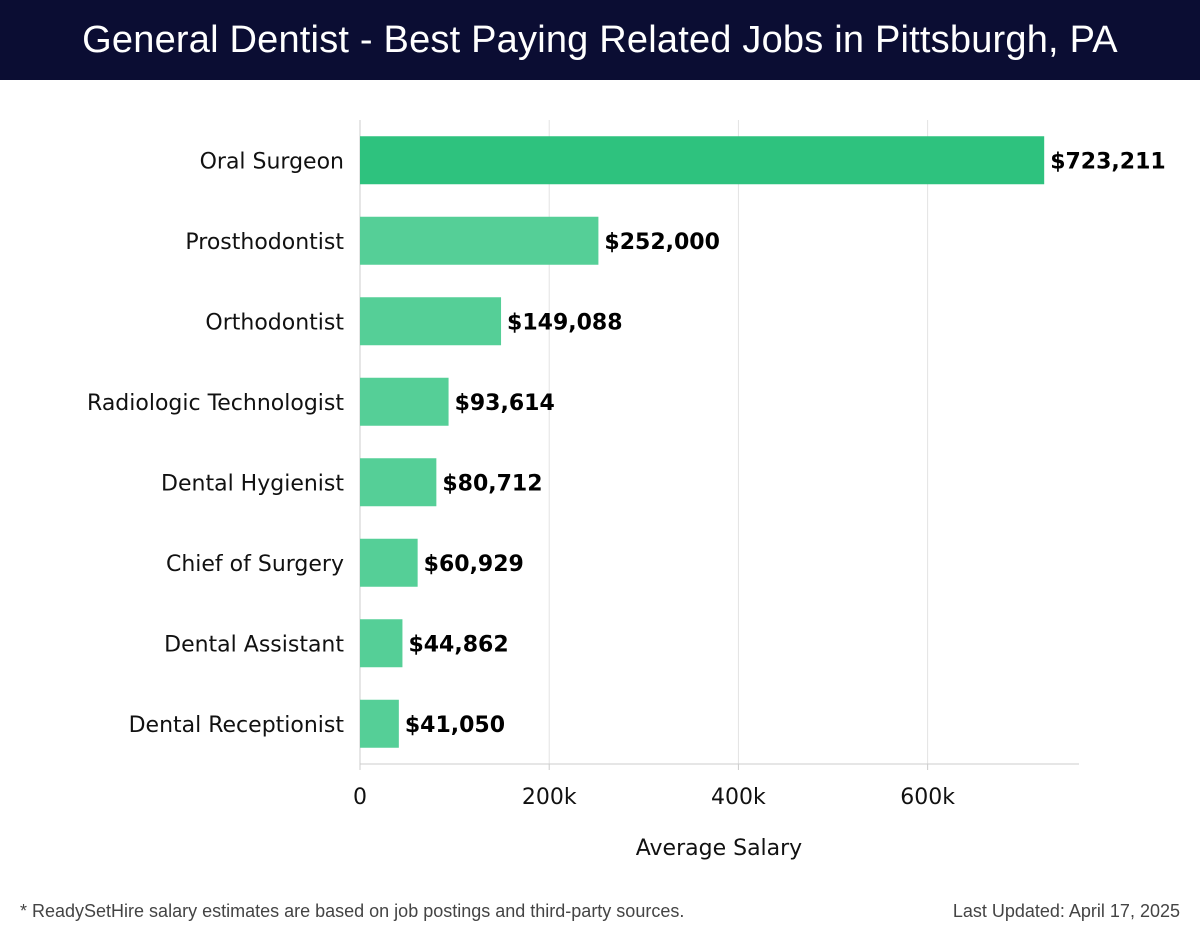 This screenshot has height=940, width=1200. What do you see at coordinates (272, 161) in the screenshot?
I see `category-label: Oral Surgeon` at bounding box center [272, 161].